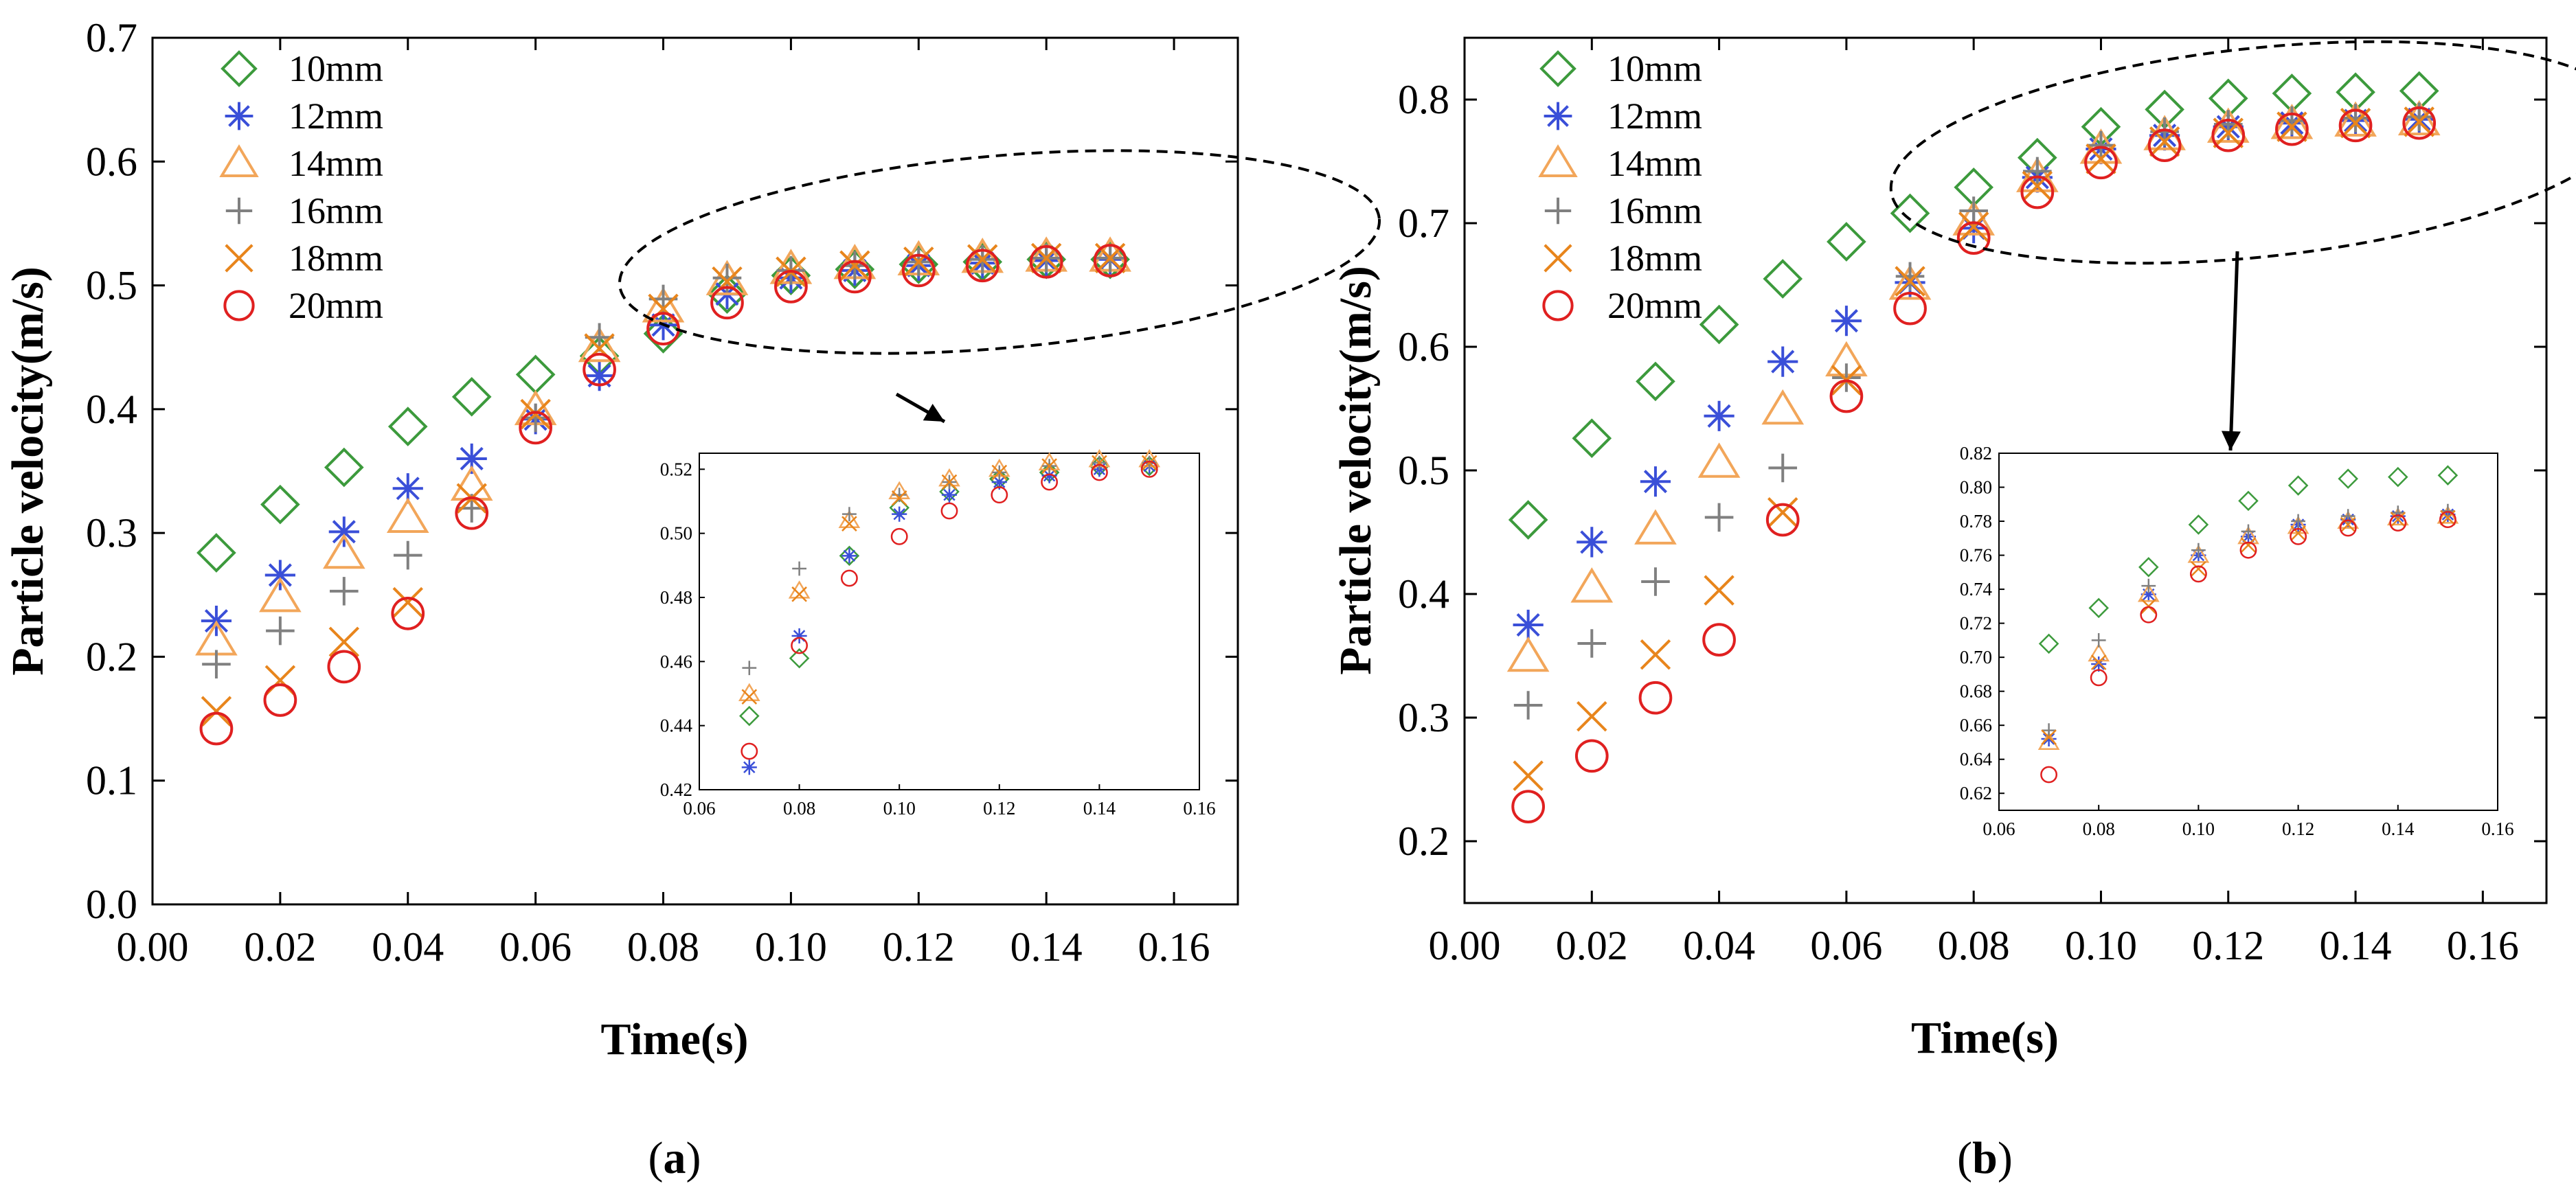 The height and width of the screenshot is (1188, 2576). Describe the element at coordinates (676, 533) in the screenshot. I see `inset-y-tick-label: 0.50` at that location.